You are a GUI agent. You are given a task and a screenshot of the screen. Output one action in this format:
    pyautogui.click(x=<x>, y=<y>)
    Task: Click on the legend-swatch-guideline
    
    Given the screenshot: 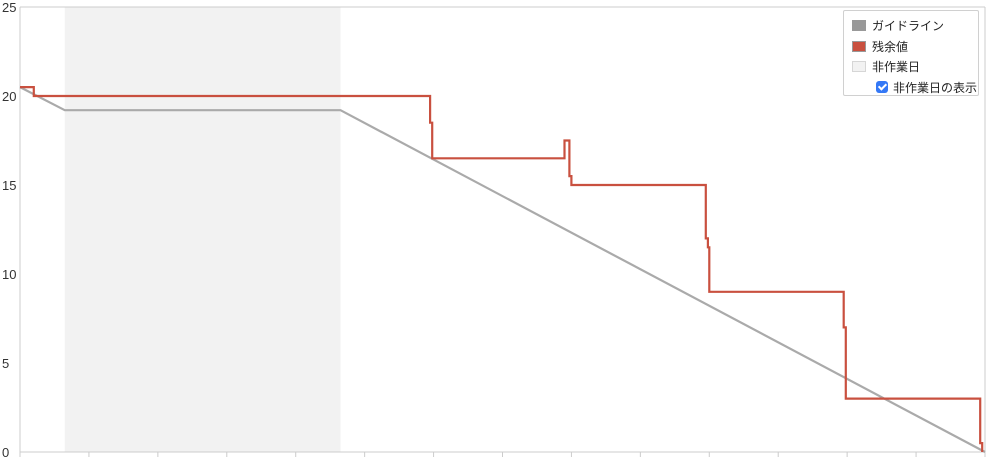 What is the action you would take?
    pyautogui.click(x=859, y=25)
    